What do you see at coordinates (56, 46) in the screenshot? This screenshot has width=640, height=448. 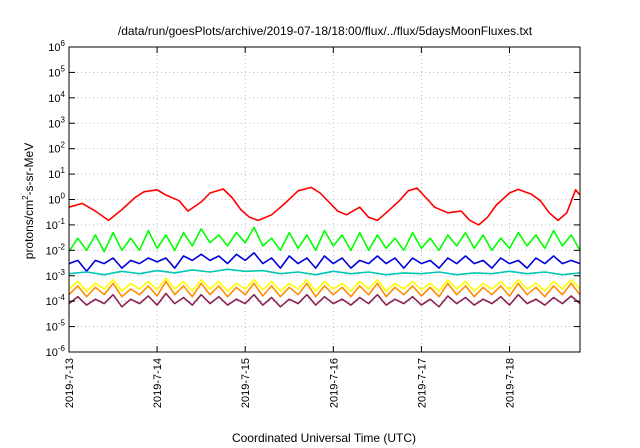 I see `y-tick-label: 10⁶` at bounding box center [56, 46].